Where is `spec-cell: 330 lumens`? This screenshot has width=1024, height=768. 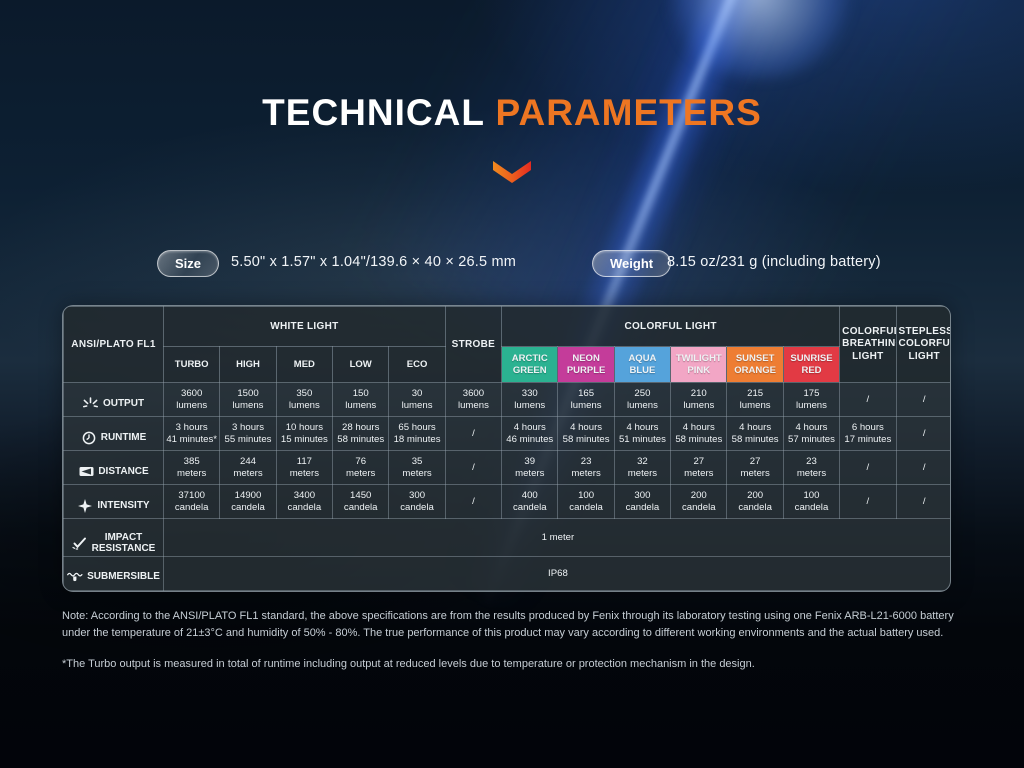
spec-cell: 330 lumens is located at coordinates (530, 399).